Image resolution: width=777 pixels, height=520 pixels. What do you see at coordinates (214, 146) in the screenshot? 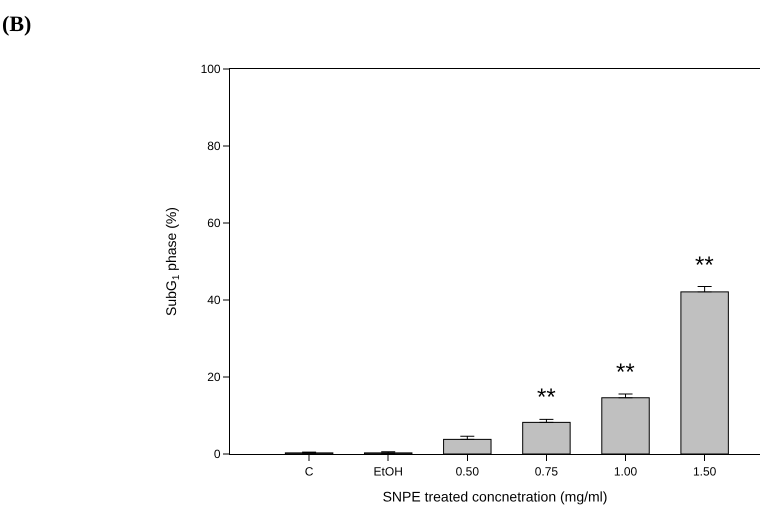
I see `y-tick-label: 80` at bounding box center [214, 146].